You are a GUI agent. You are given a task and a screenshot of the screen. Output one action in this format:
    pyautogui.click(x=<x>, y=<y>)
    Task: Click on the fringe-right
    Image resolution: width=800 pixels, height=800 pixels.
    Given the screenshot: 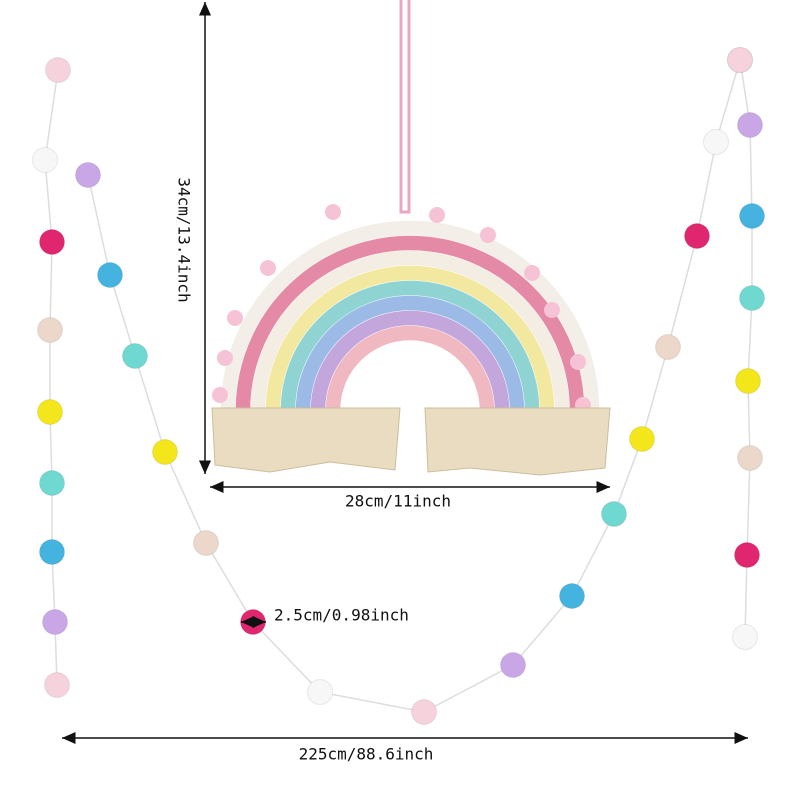 What is the action you would take?
    pyautogui.click(x=517, y=441)
    